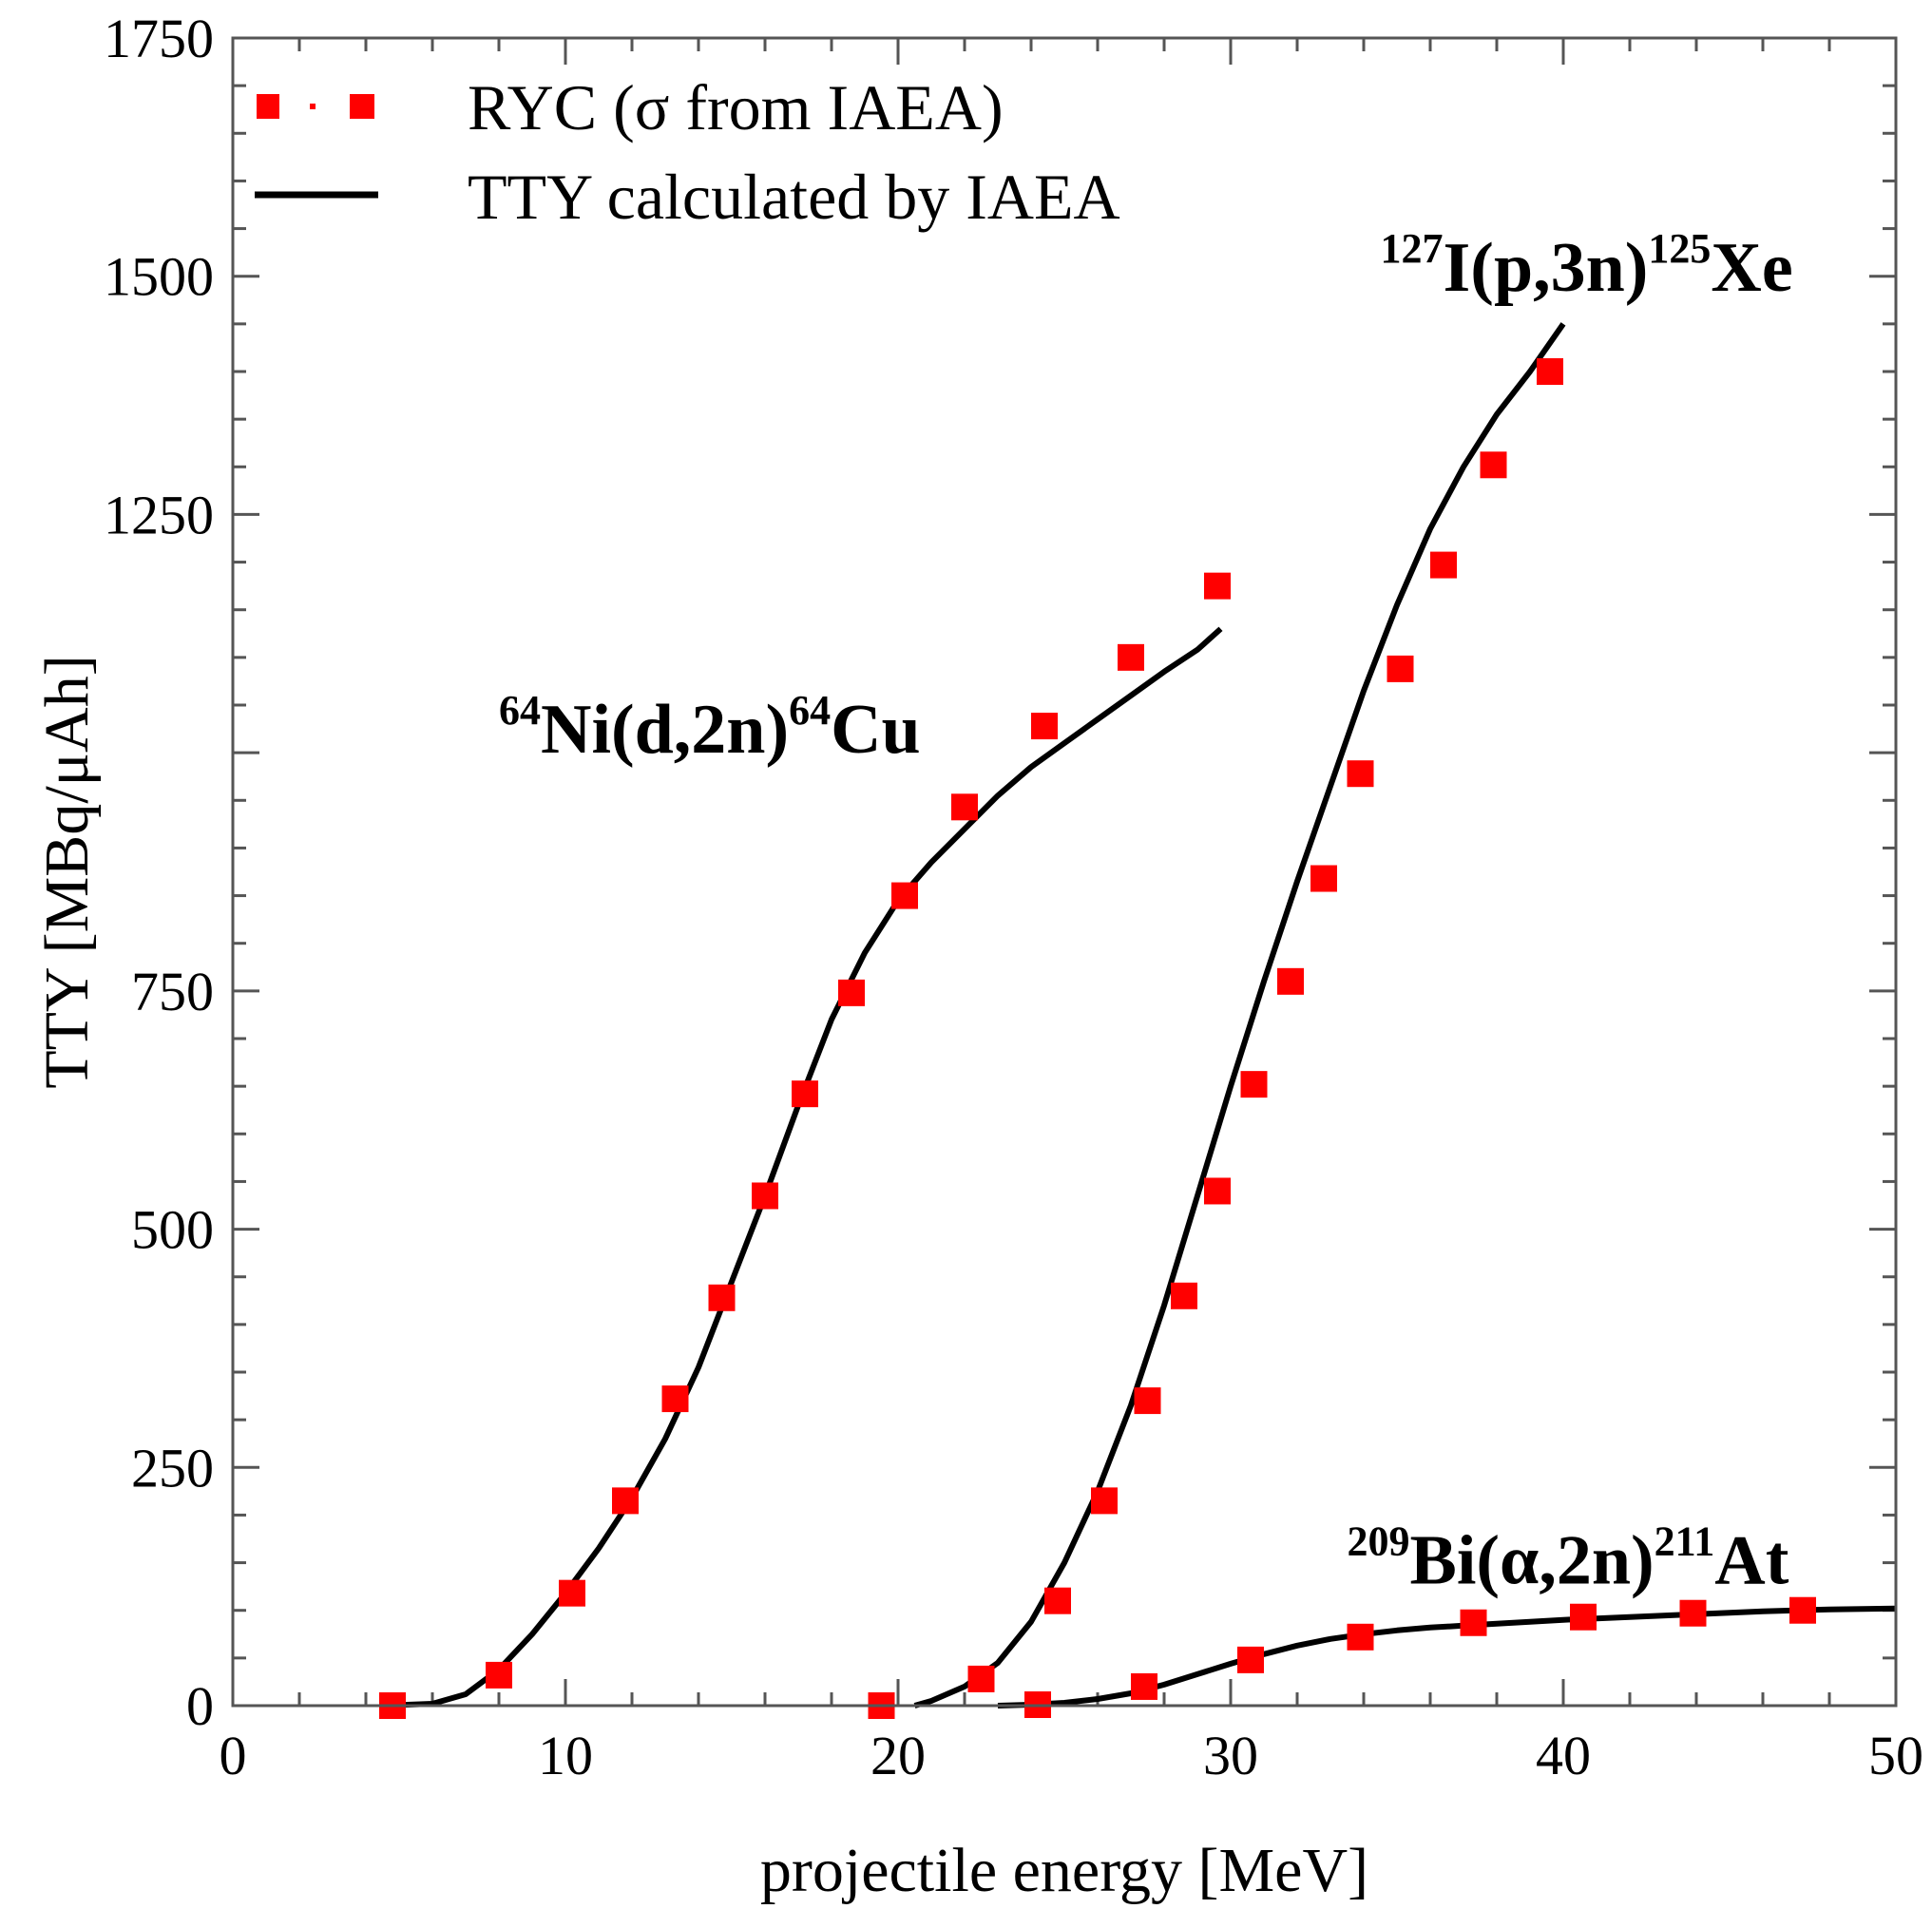 This screenshot has width=1932, height=1928. What do you see at coordinates (710, 728) in the screenshot?
I see `reaction-label-0: 64Ni(d,2n)64Cu` at bounding box center [710, 728].